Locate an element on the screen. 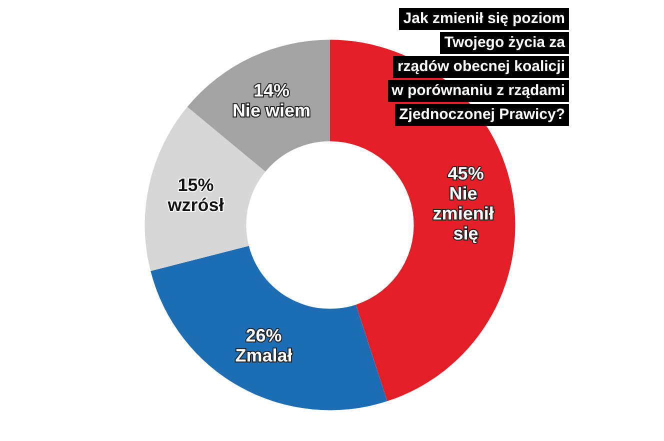 The height and width of the screenshot is (441, 664). slice-label: Nie wiem is located at coordinates (271, 110).